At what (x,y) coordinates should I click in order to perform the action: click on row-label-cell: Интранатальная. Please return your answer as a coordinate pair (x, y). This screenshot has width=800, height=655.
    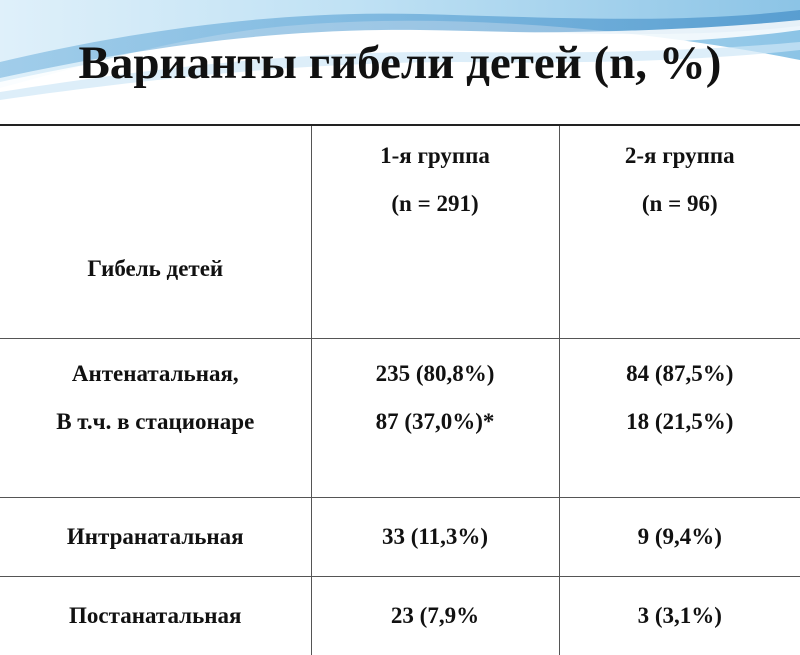
    Looking at the image, I should click on (155, 537).